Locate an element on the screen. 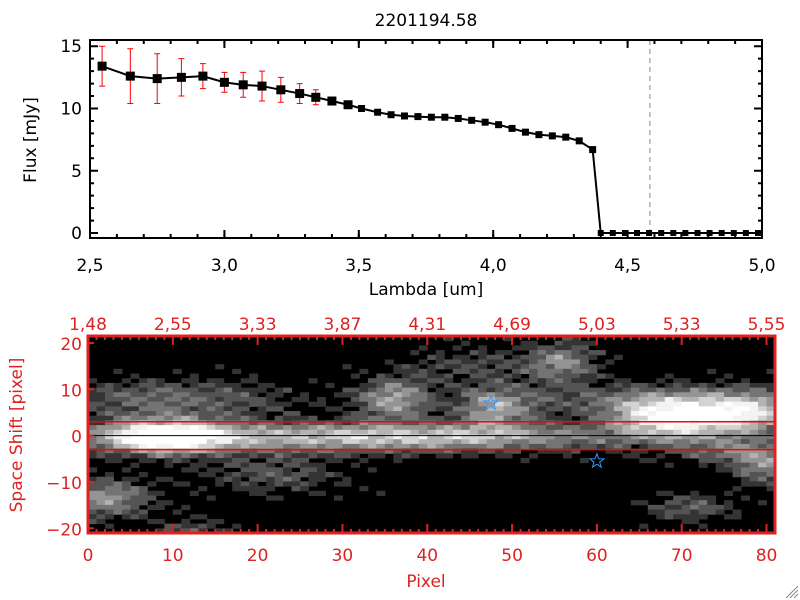  y-tick-label: 0 is located at coordinates (76, 234).